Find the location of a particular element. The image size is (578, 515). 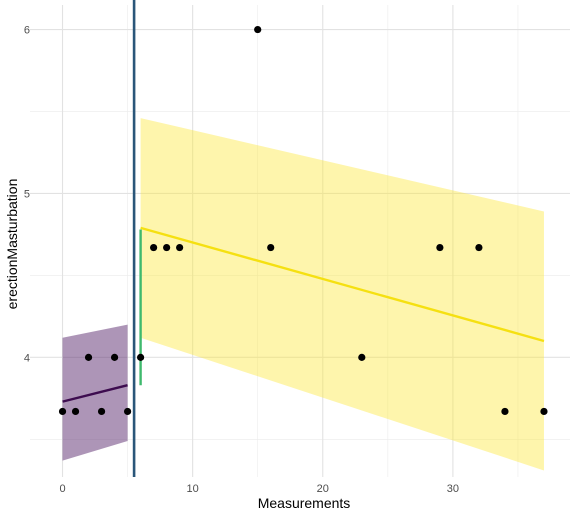

x-tick-label: 0 is located at coordinates (62, 489).